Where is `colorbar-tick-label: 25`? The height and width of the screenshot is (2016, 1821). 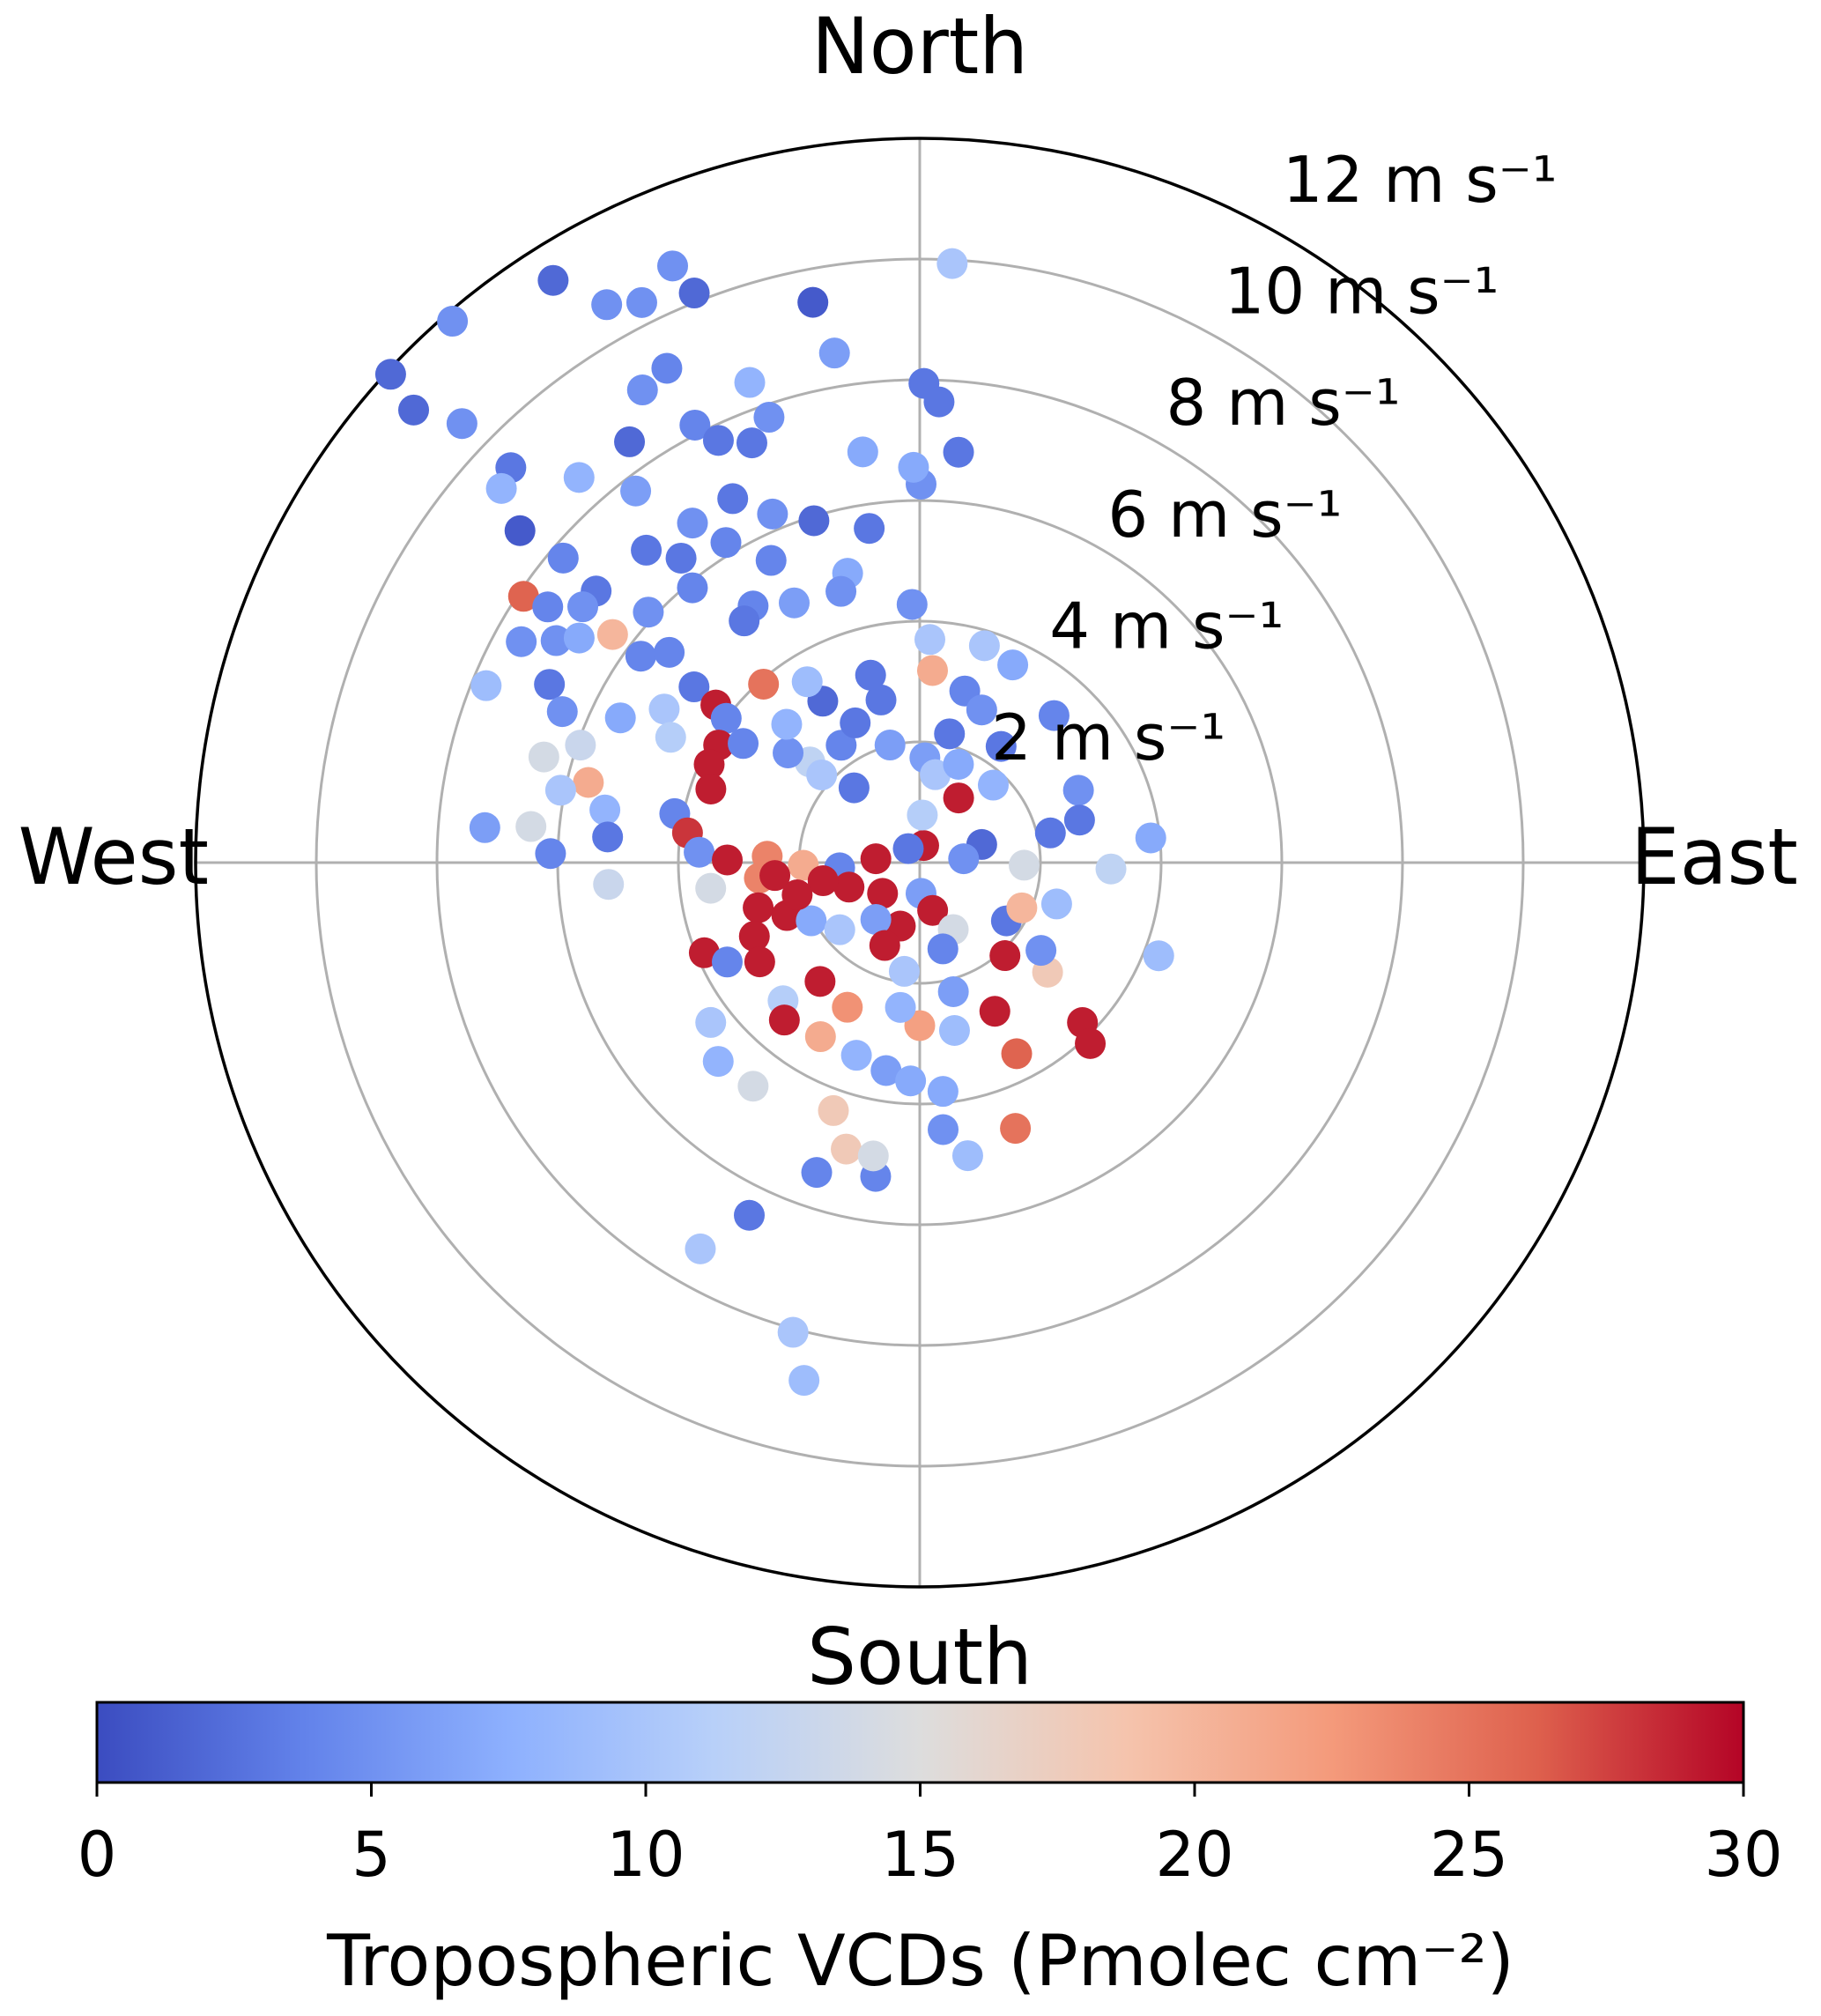 colorbar-tick-label: 25 is located at coordinates (1469, 1855).